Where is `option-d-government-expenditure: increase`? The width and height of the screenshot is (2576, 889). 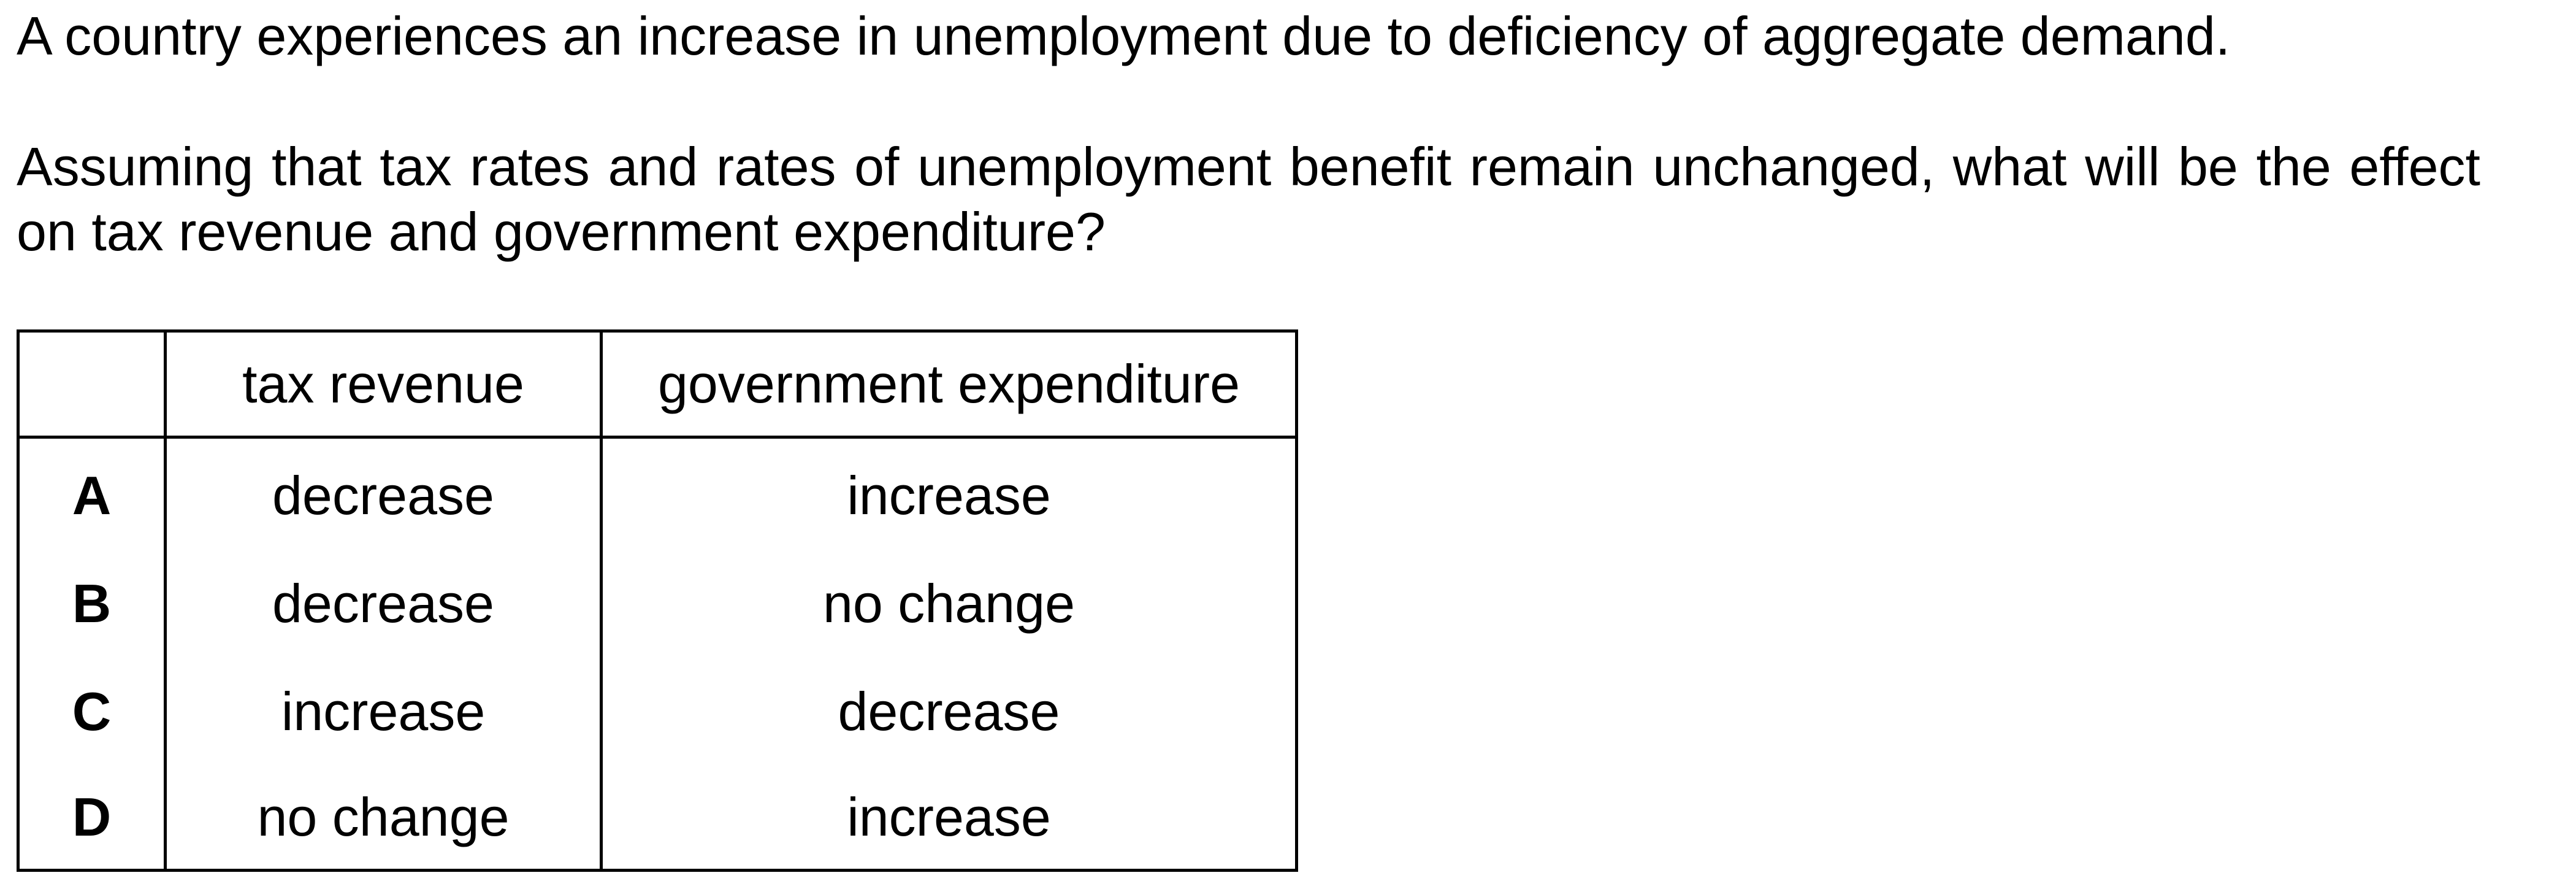
option-d-government-expenditure: increase is located at coordinates (949, 817).